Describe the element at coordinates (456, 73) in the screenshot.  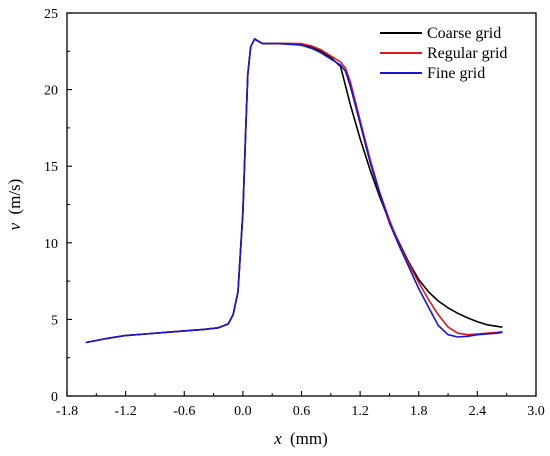
I see `legend-label: Fine grid` at that location.